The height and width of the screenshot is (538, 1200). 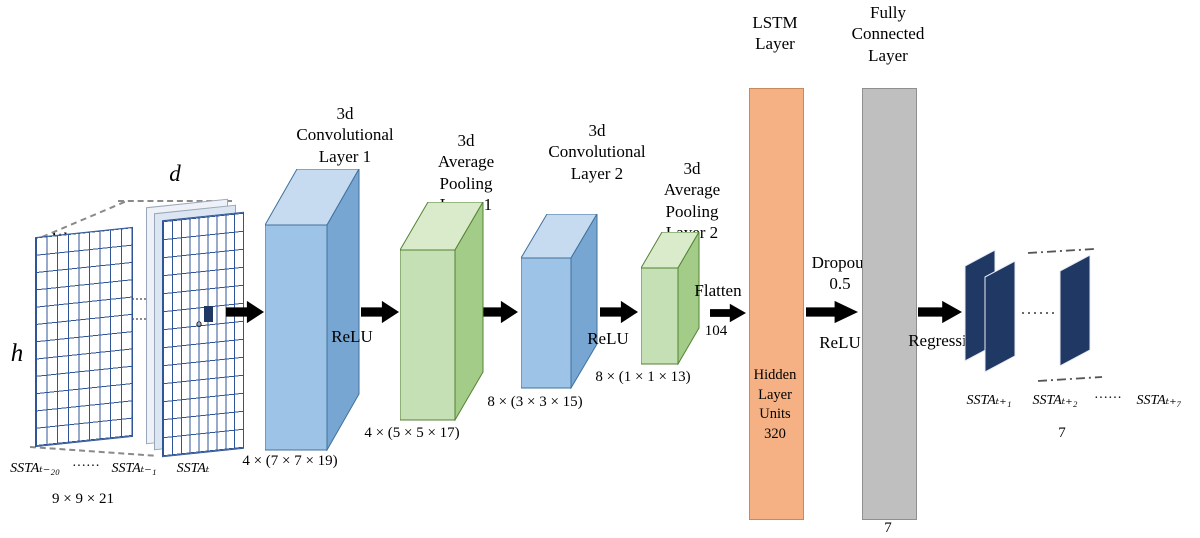 What do you see at coordinates (535, 402) in the screenshot?
I see `conv2-shape-label: 8 × (3 × 3 × 15)` at bounding box center [535, 402].